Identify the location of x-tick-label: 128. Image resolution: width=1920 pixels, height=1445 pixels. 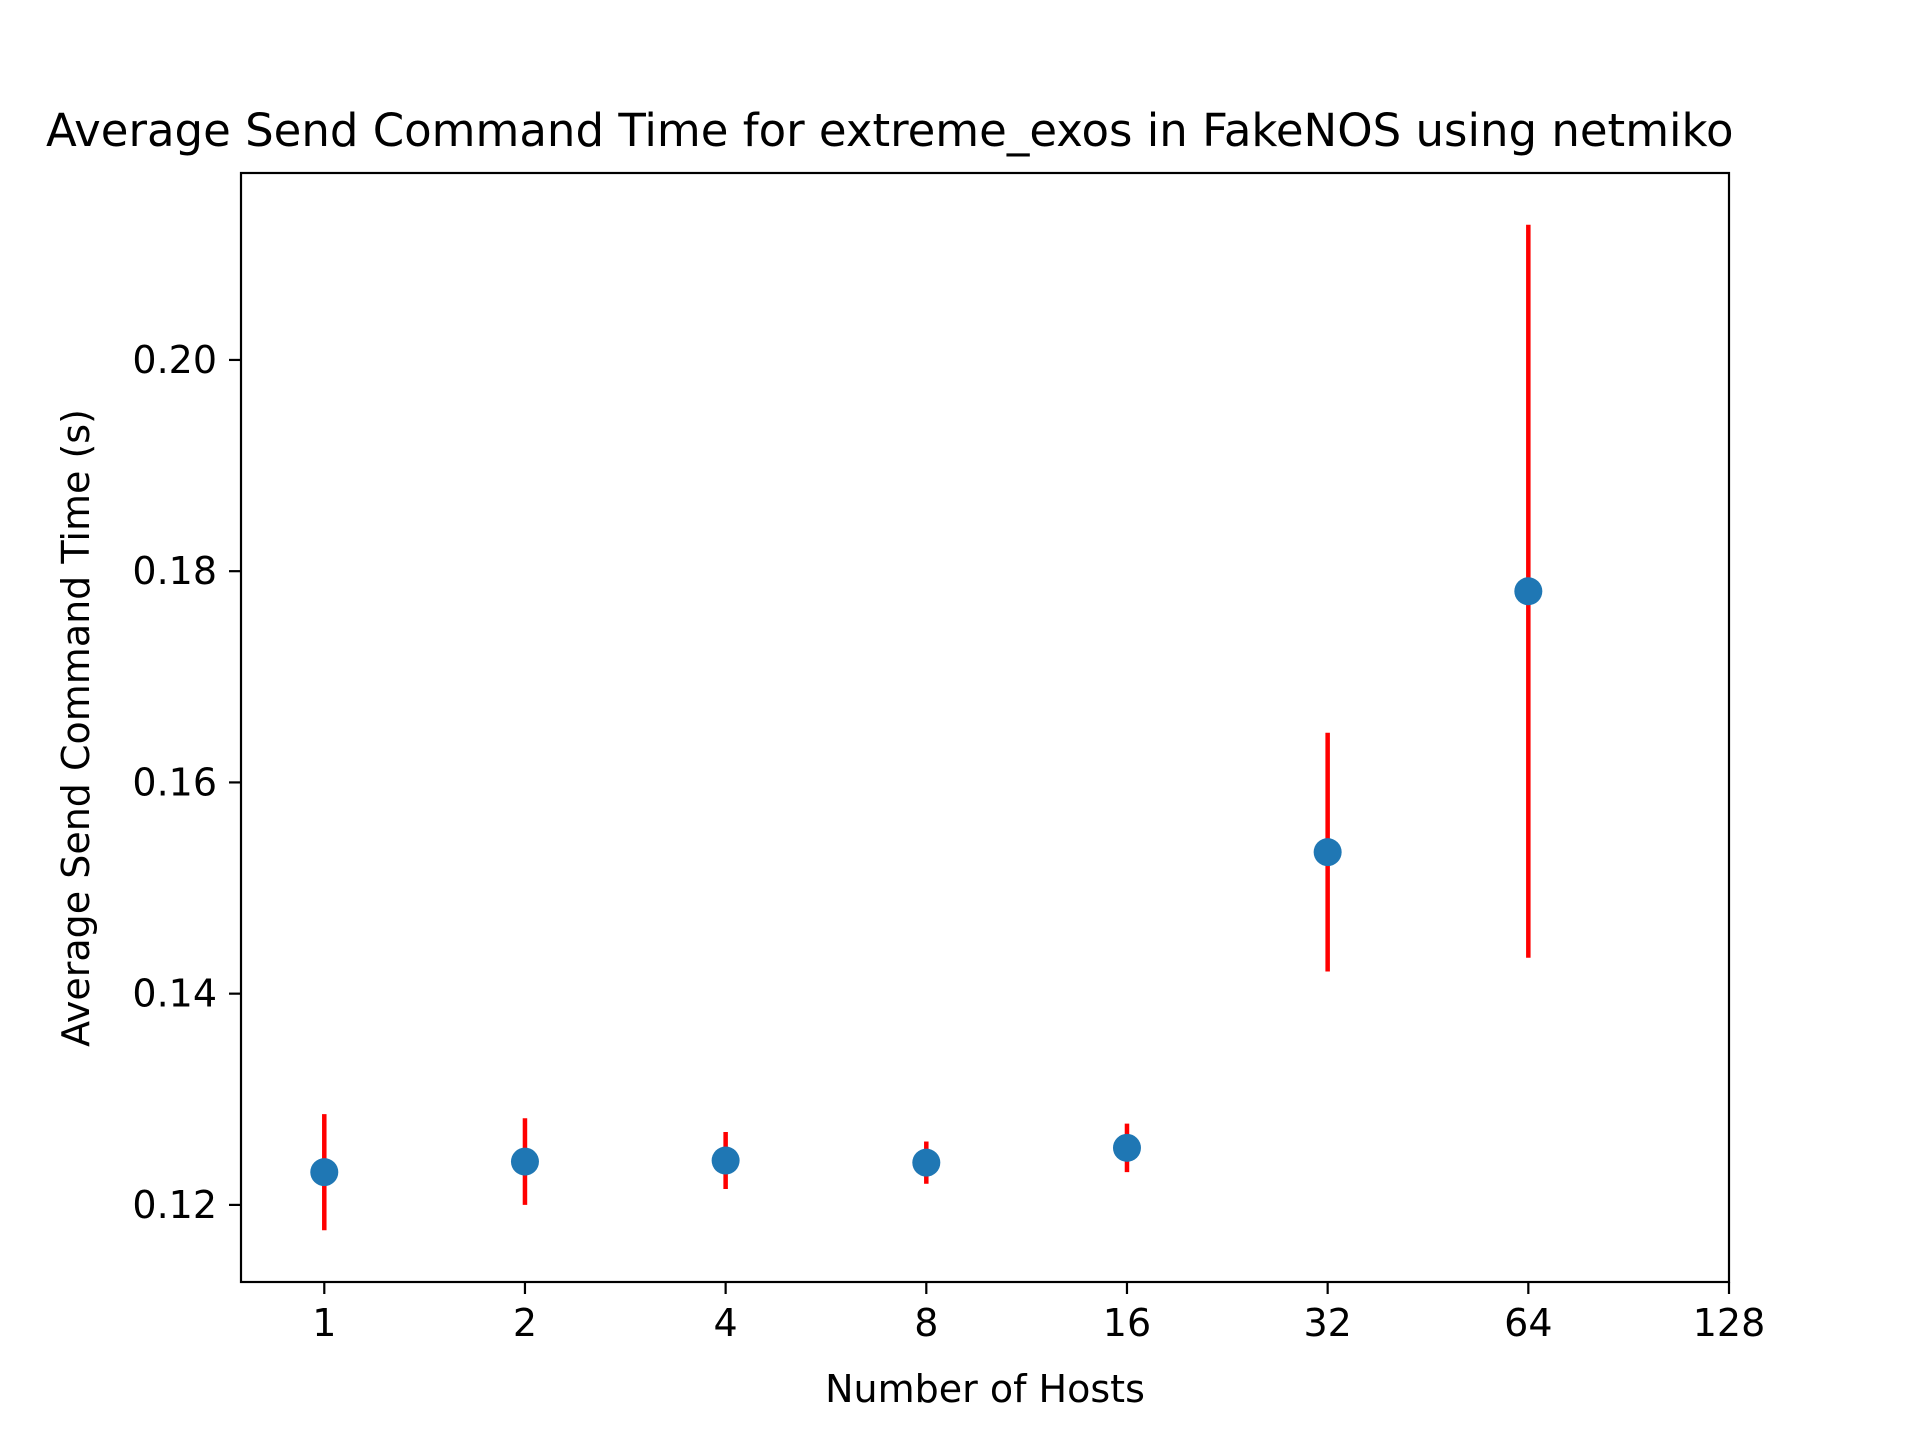
(1729, 1323).